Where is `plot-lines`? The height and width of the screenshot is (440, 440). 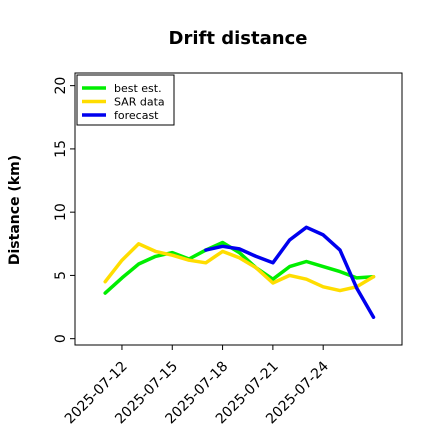 plot-lines is located at coordinates (239, 272).